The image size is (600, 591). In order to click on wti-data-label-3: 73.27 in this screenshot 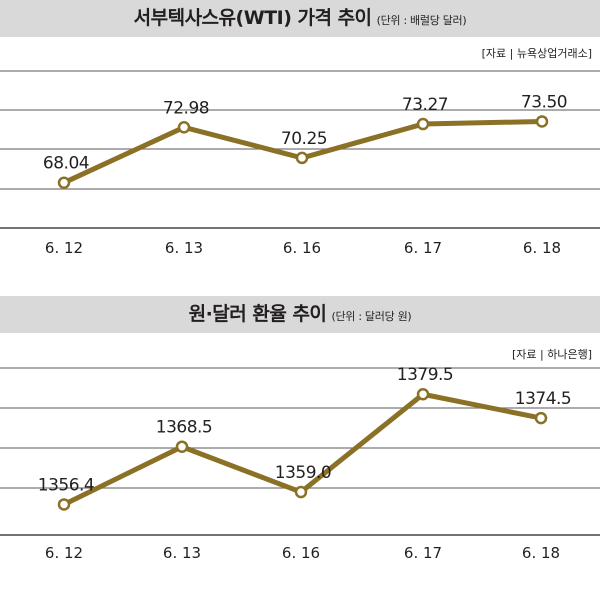, I will do `click(425, 105)`.